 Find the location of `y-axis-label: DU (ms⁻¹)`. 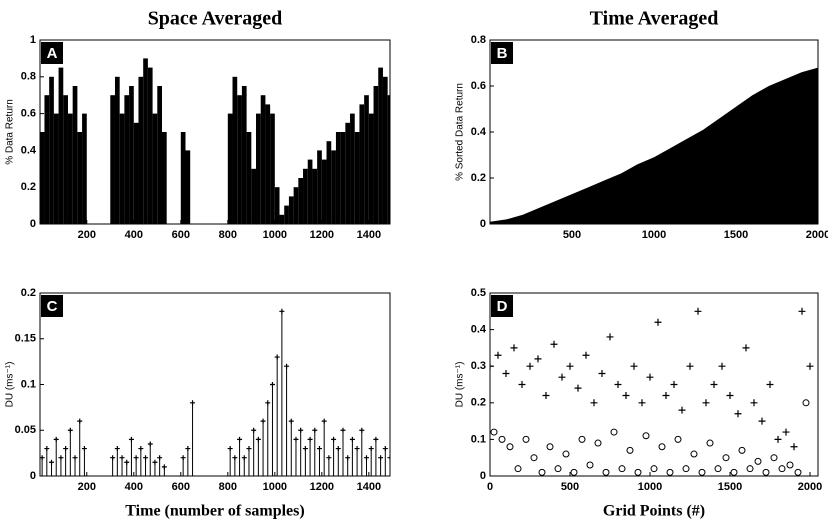

y-axis-label: DU (ms⁻¹) is located at coordinates (10, 385).